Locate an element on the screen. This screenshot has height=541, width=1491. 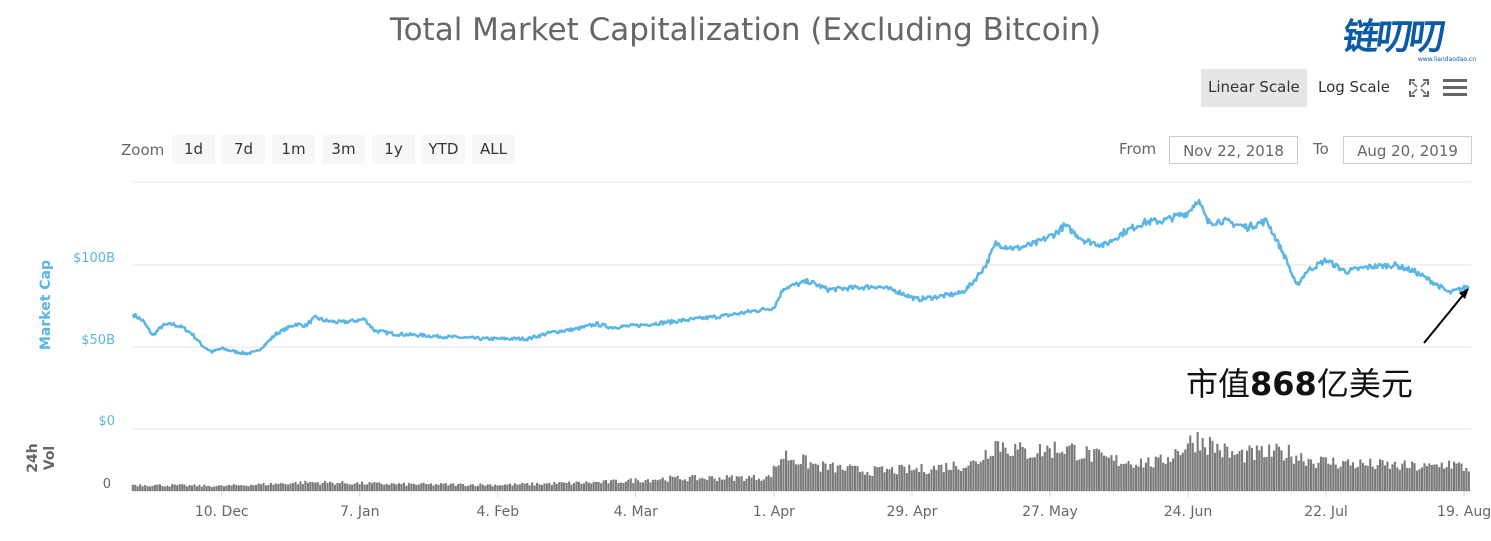
zoom-1y-button: 1y is located at coordinates (393, 149).